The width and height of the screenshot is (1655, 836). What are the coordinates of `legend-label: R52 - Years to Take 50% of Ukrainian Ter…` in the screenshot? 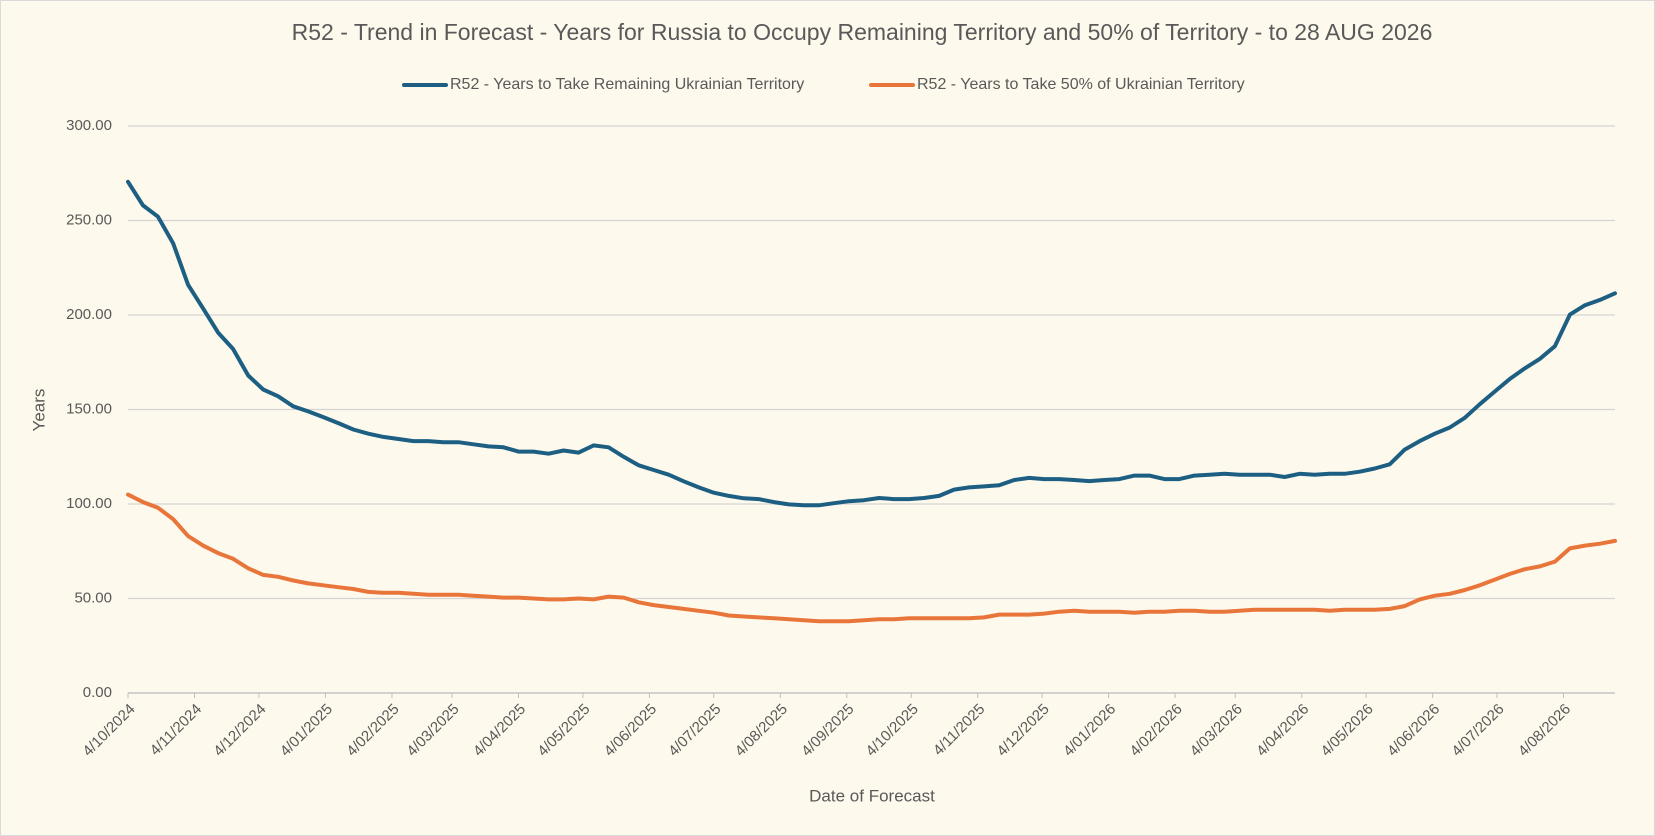 It's located at (1081, 84).